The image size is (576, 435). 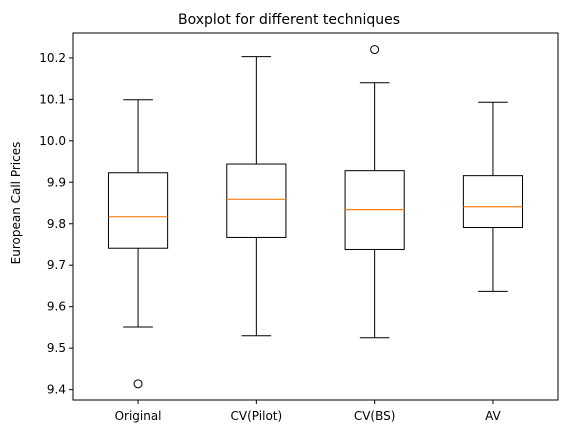 What do you see at coordinates (289, 20) in the screenshot?
I see `chart-title: Boxplot for different techniques` at bounding box center [289, 20].